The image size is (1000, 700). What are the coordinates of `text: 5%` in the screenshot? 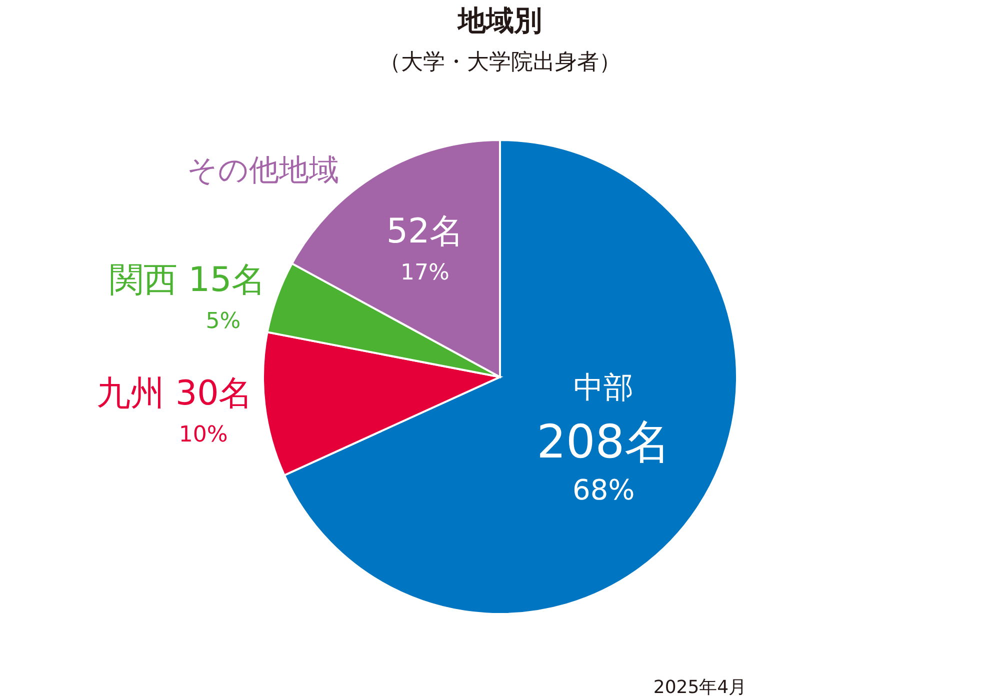 It's located at (223, 321).